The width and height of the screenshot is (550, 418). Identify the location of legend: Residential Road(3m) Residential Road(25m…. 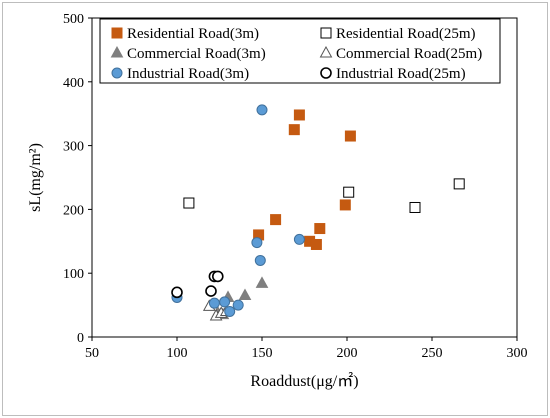
(300, 51).